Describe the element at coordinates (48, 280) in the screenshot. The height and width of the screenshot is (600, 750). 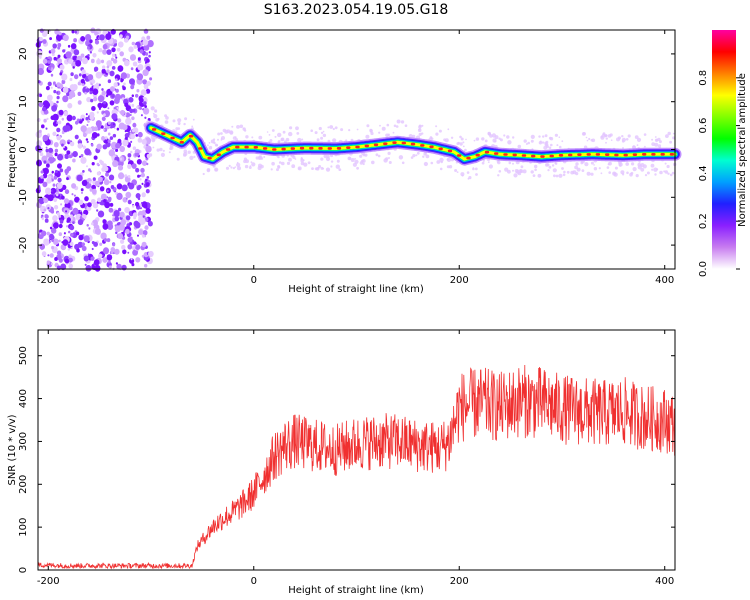
I see `x-tick-label: -200` at that location.